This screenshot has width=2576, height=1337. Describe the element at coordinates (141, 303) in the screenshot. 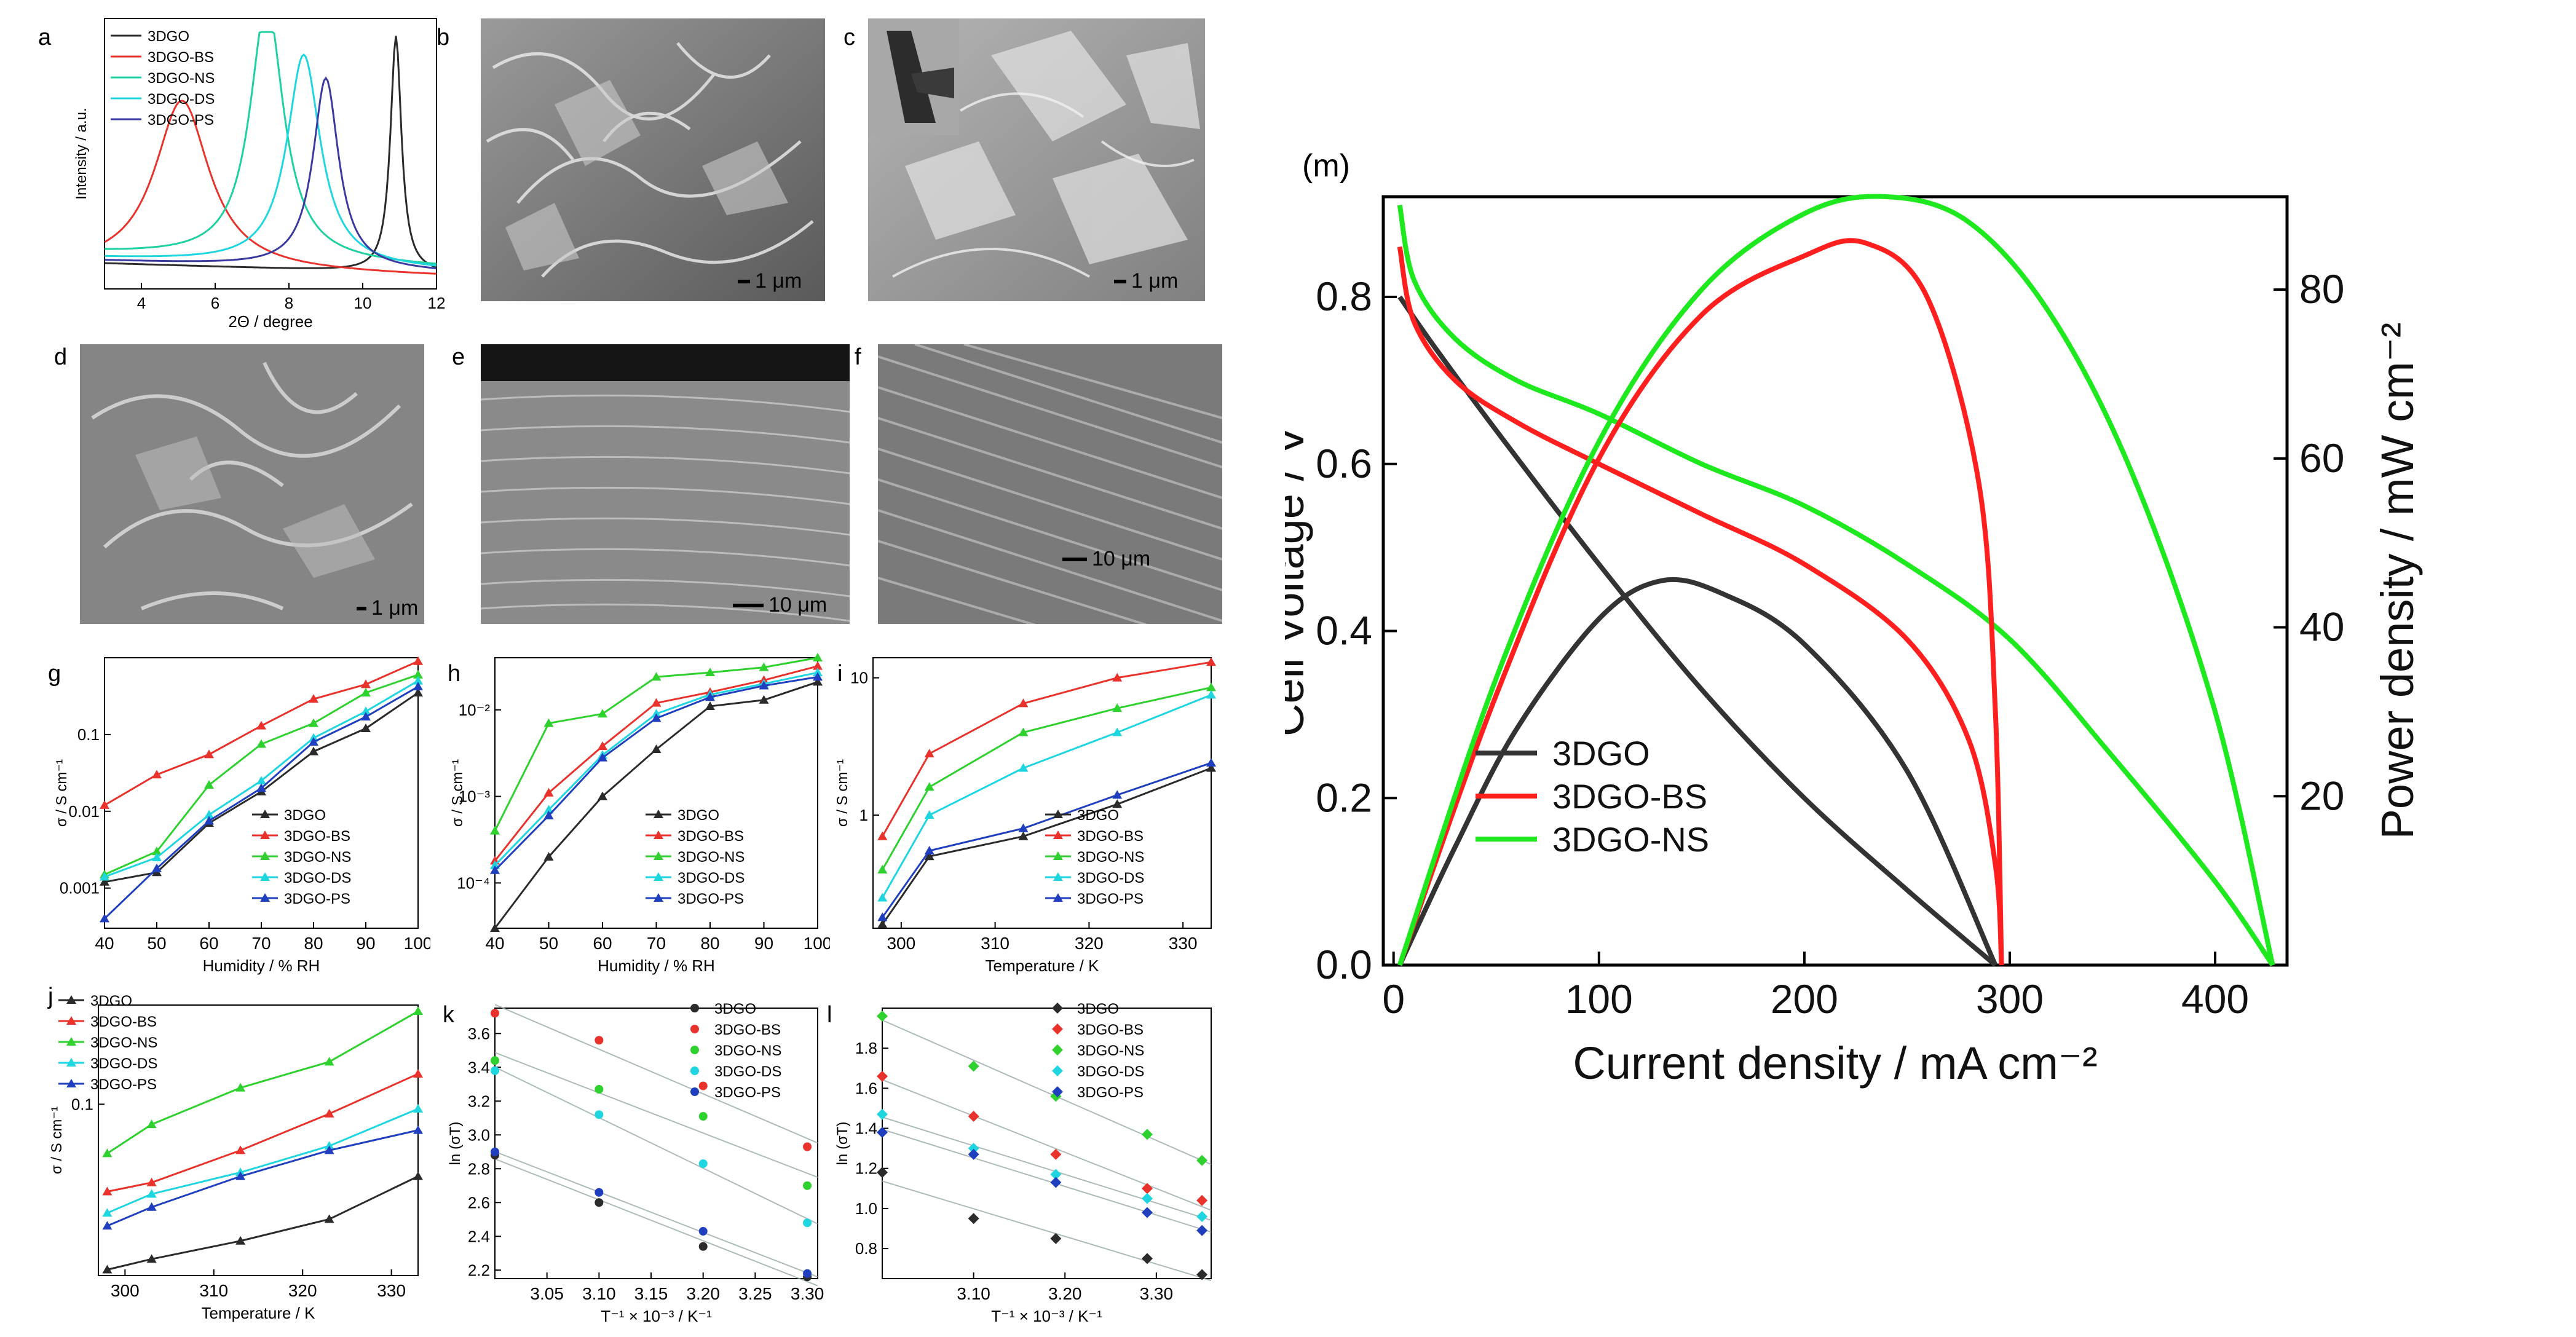

I see `x-tick-label: 4` at that location.